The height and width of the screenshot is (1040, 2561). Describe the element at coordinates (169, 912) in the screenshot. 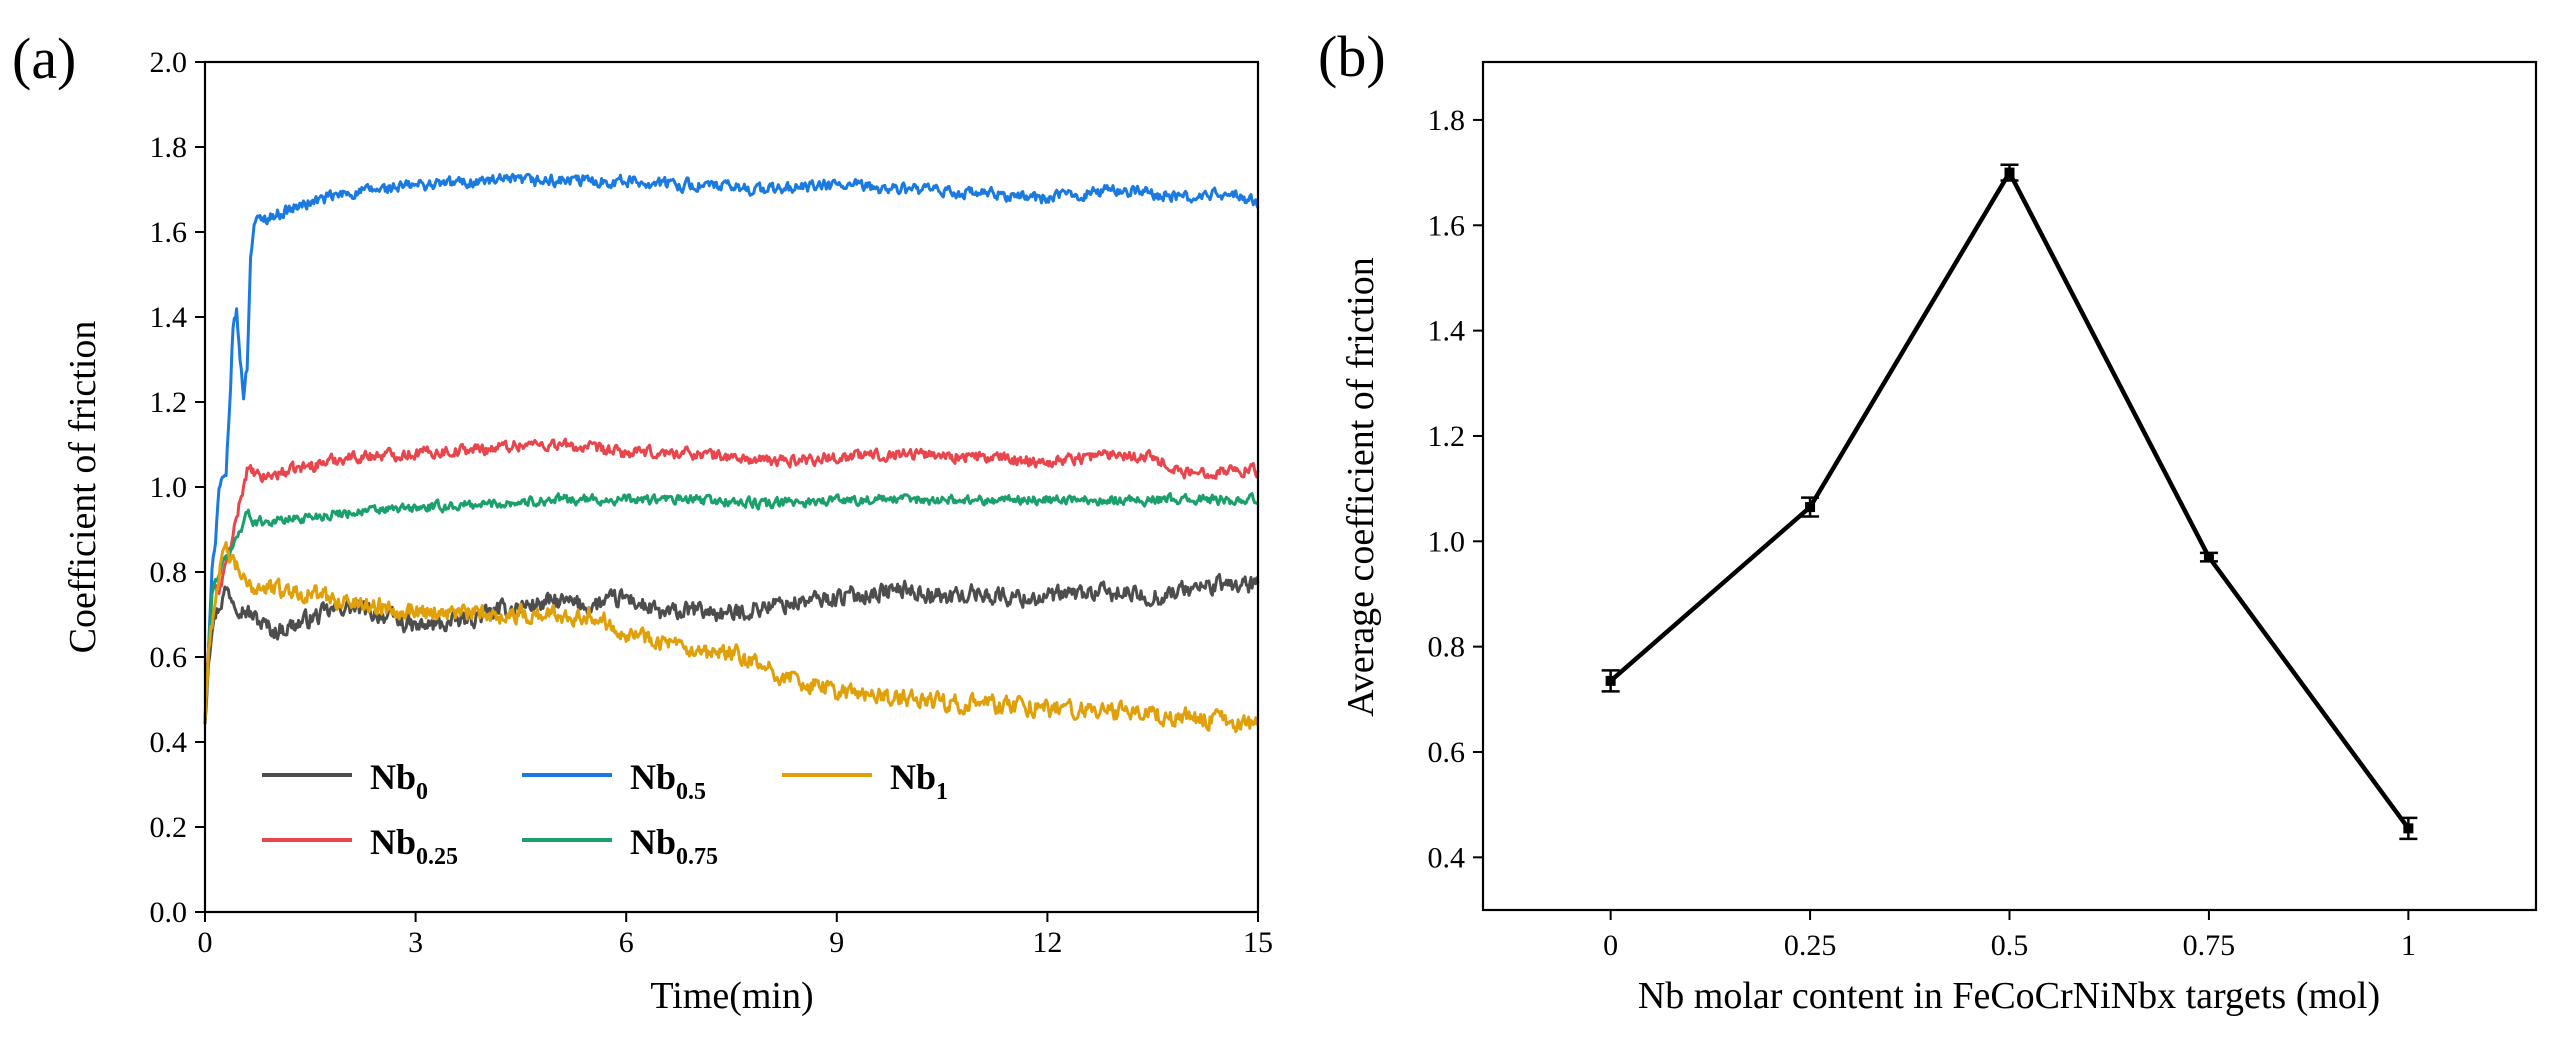

I see `y-tick-label: 0.0` at that location.